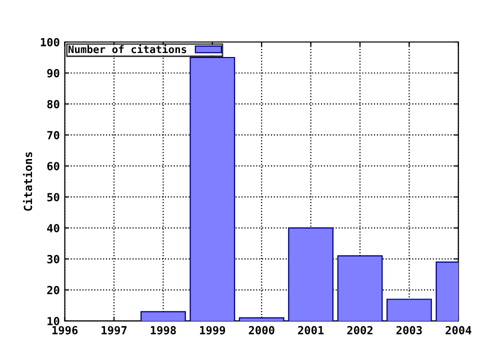  What do you see at coordinates (459, 330) in the screenshot?
I see `x-tick-label: 2004` at bounding box center [459, 330].